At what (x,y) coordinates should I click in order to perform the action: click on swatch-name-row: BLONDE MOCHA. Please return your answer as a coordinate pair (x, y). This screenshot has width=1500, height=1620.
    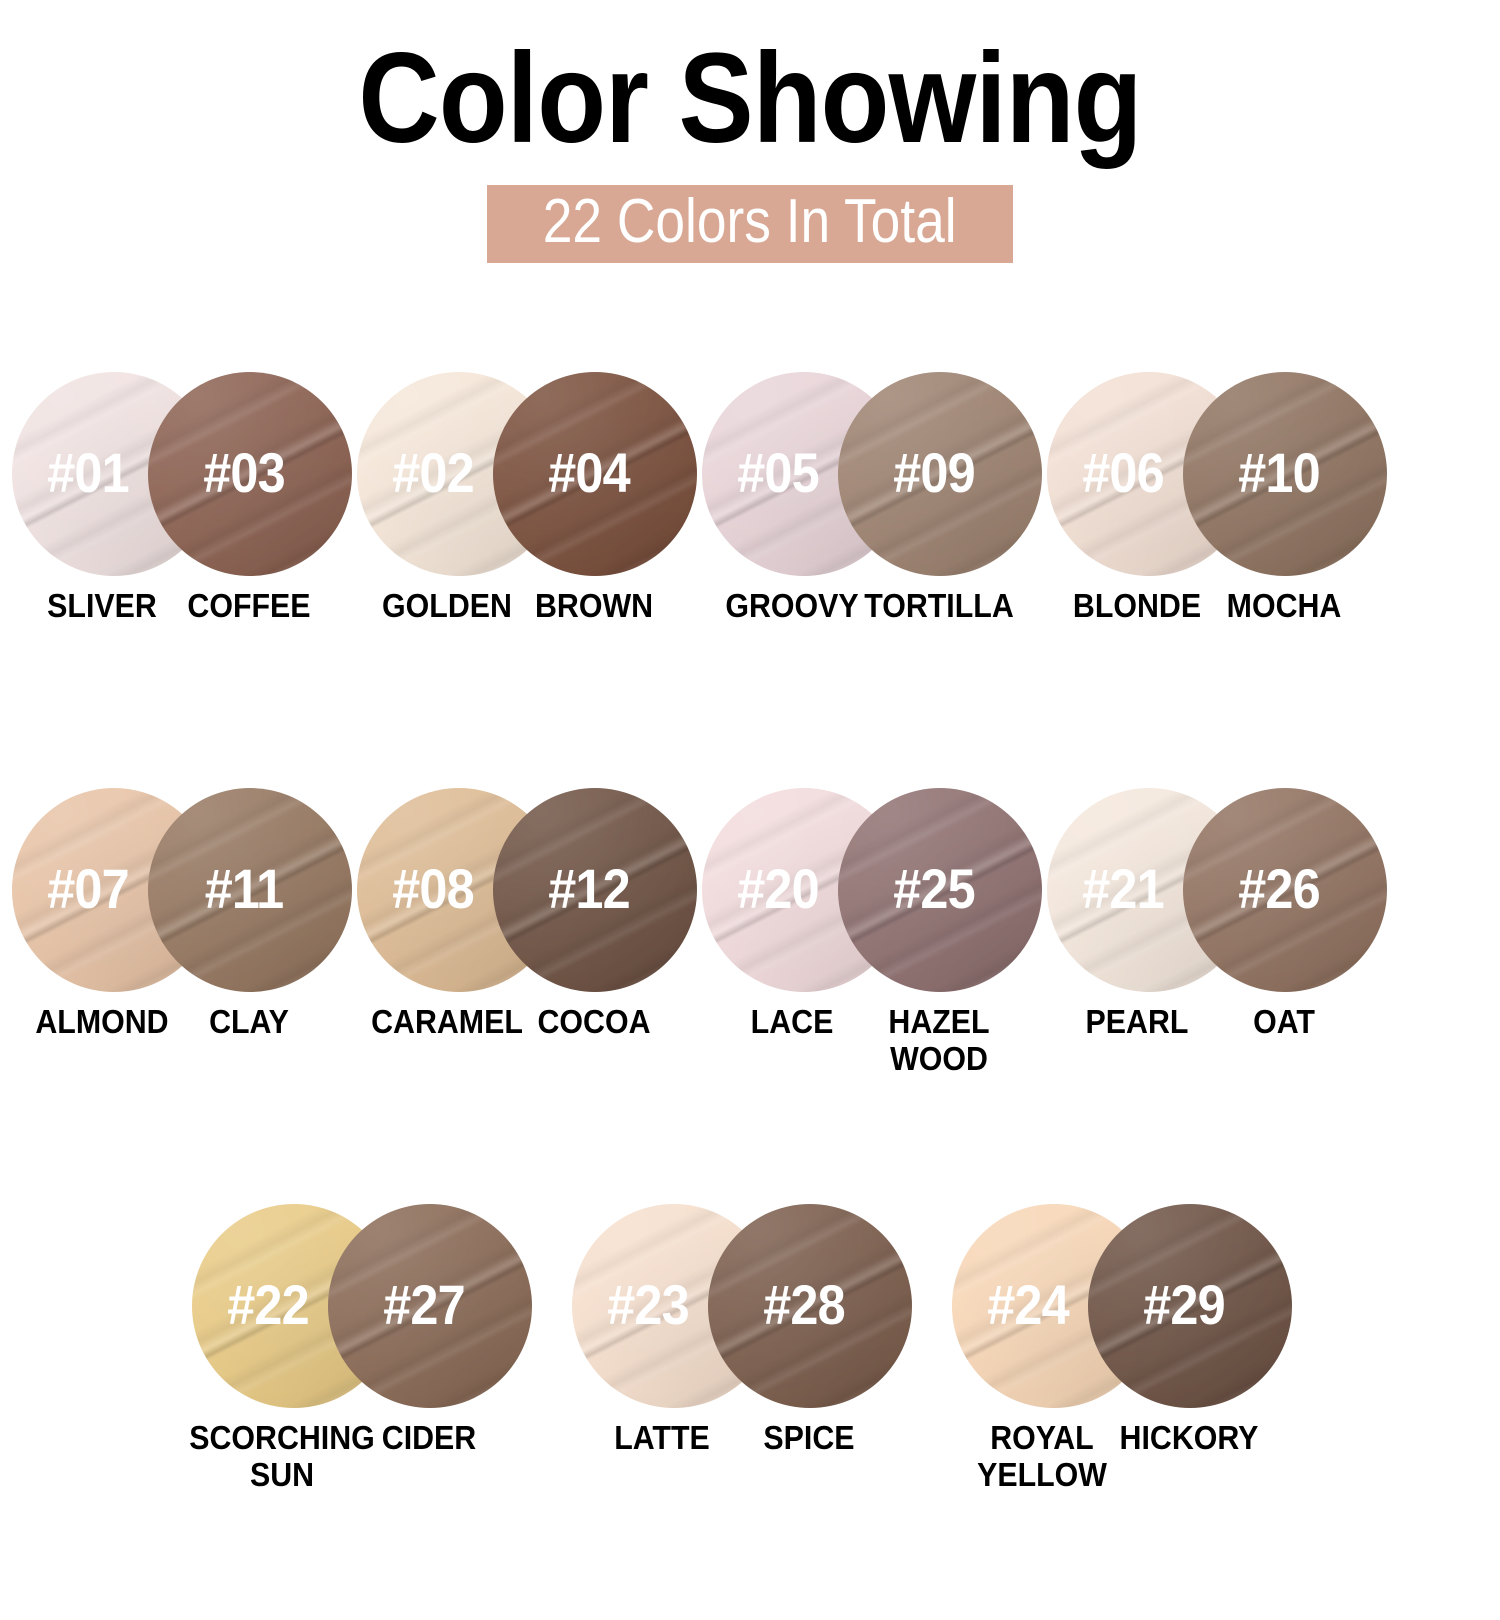
    Looking at the image, I should click on (1217, 642).